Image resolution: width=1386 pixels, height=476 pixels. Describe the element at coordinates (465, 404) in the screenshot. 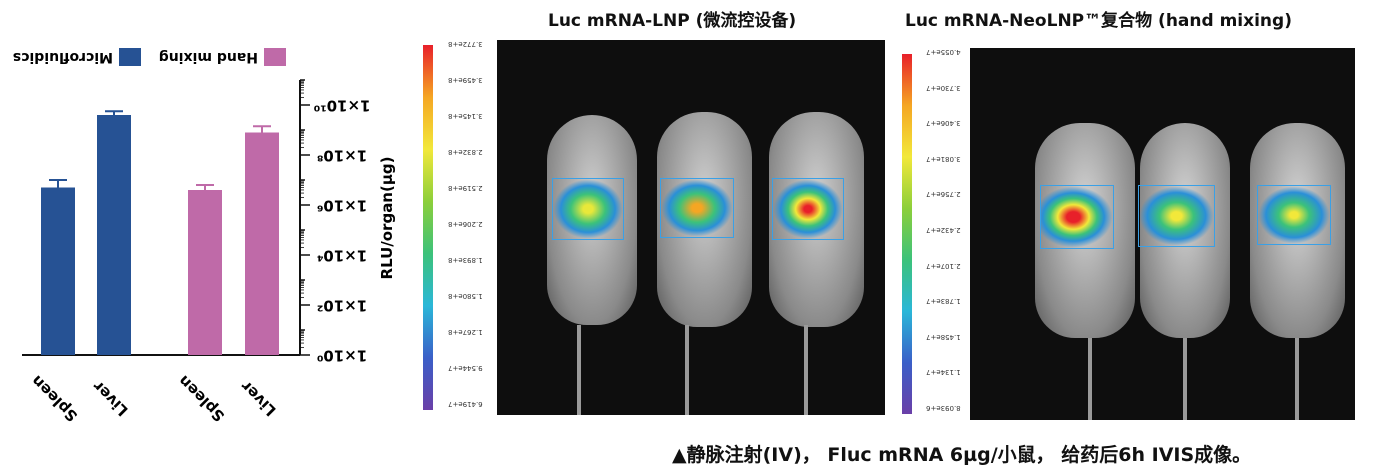

I see `colorbar-tick-label: 6.419e+7` at that location.